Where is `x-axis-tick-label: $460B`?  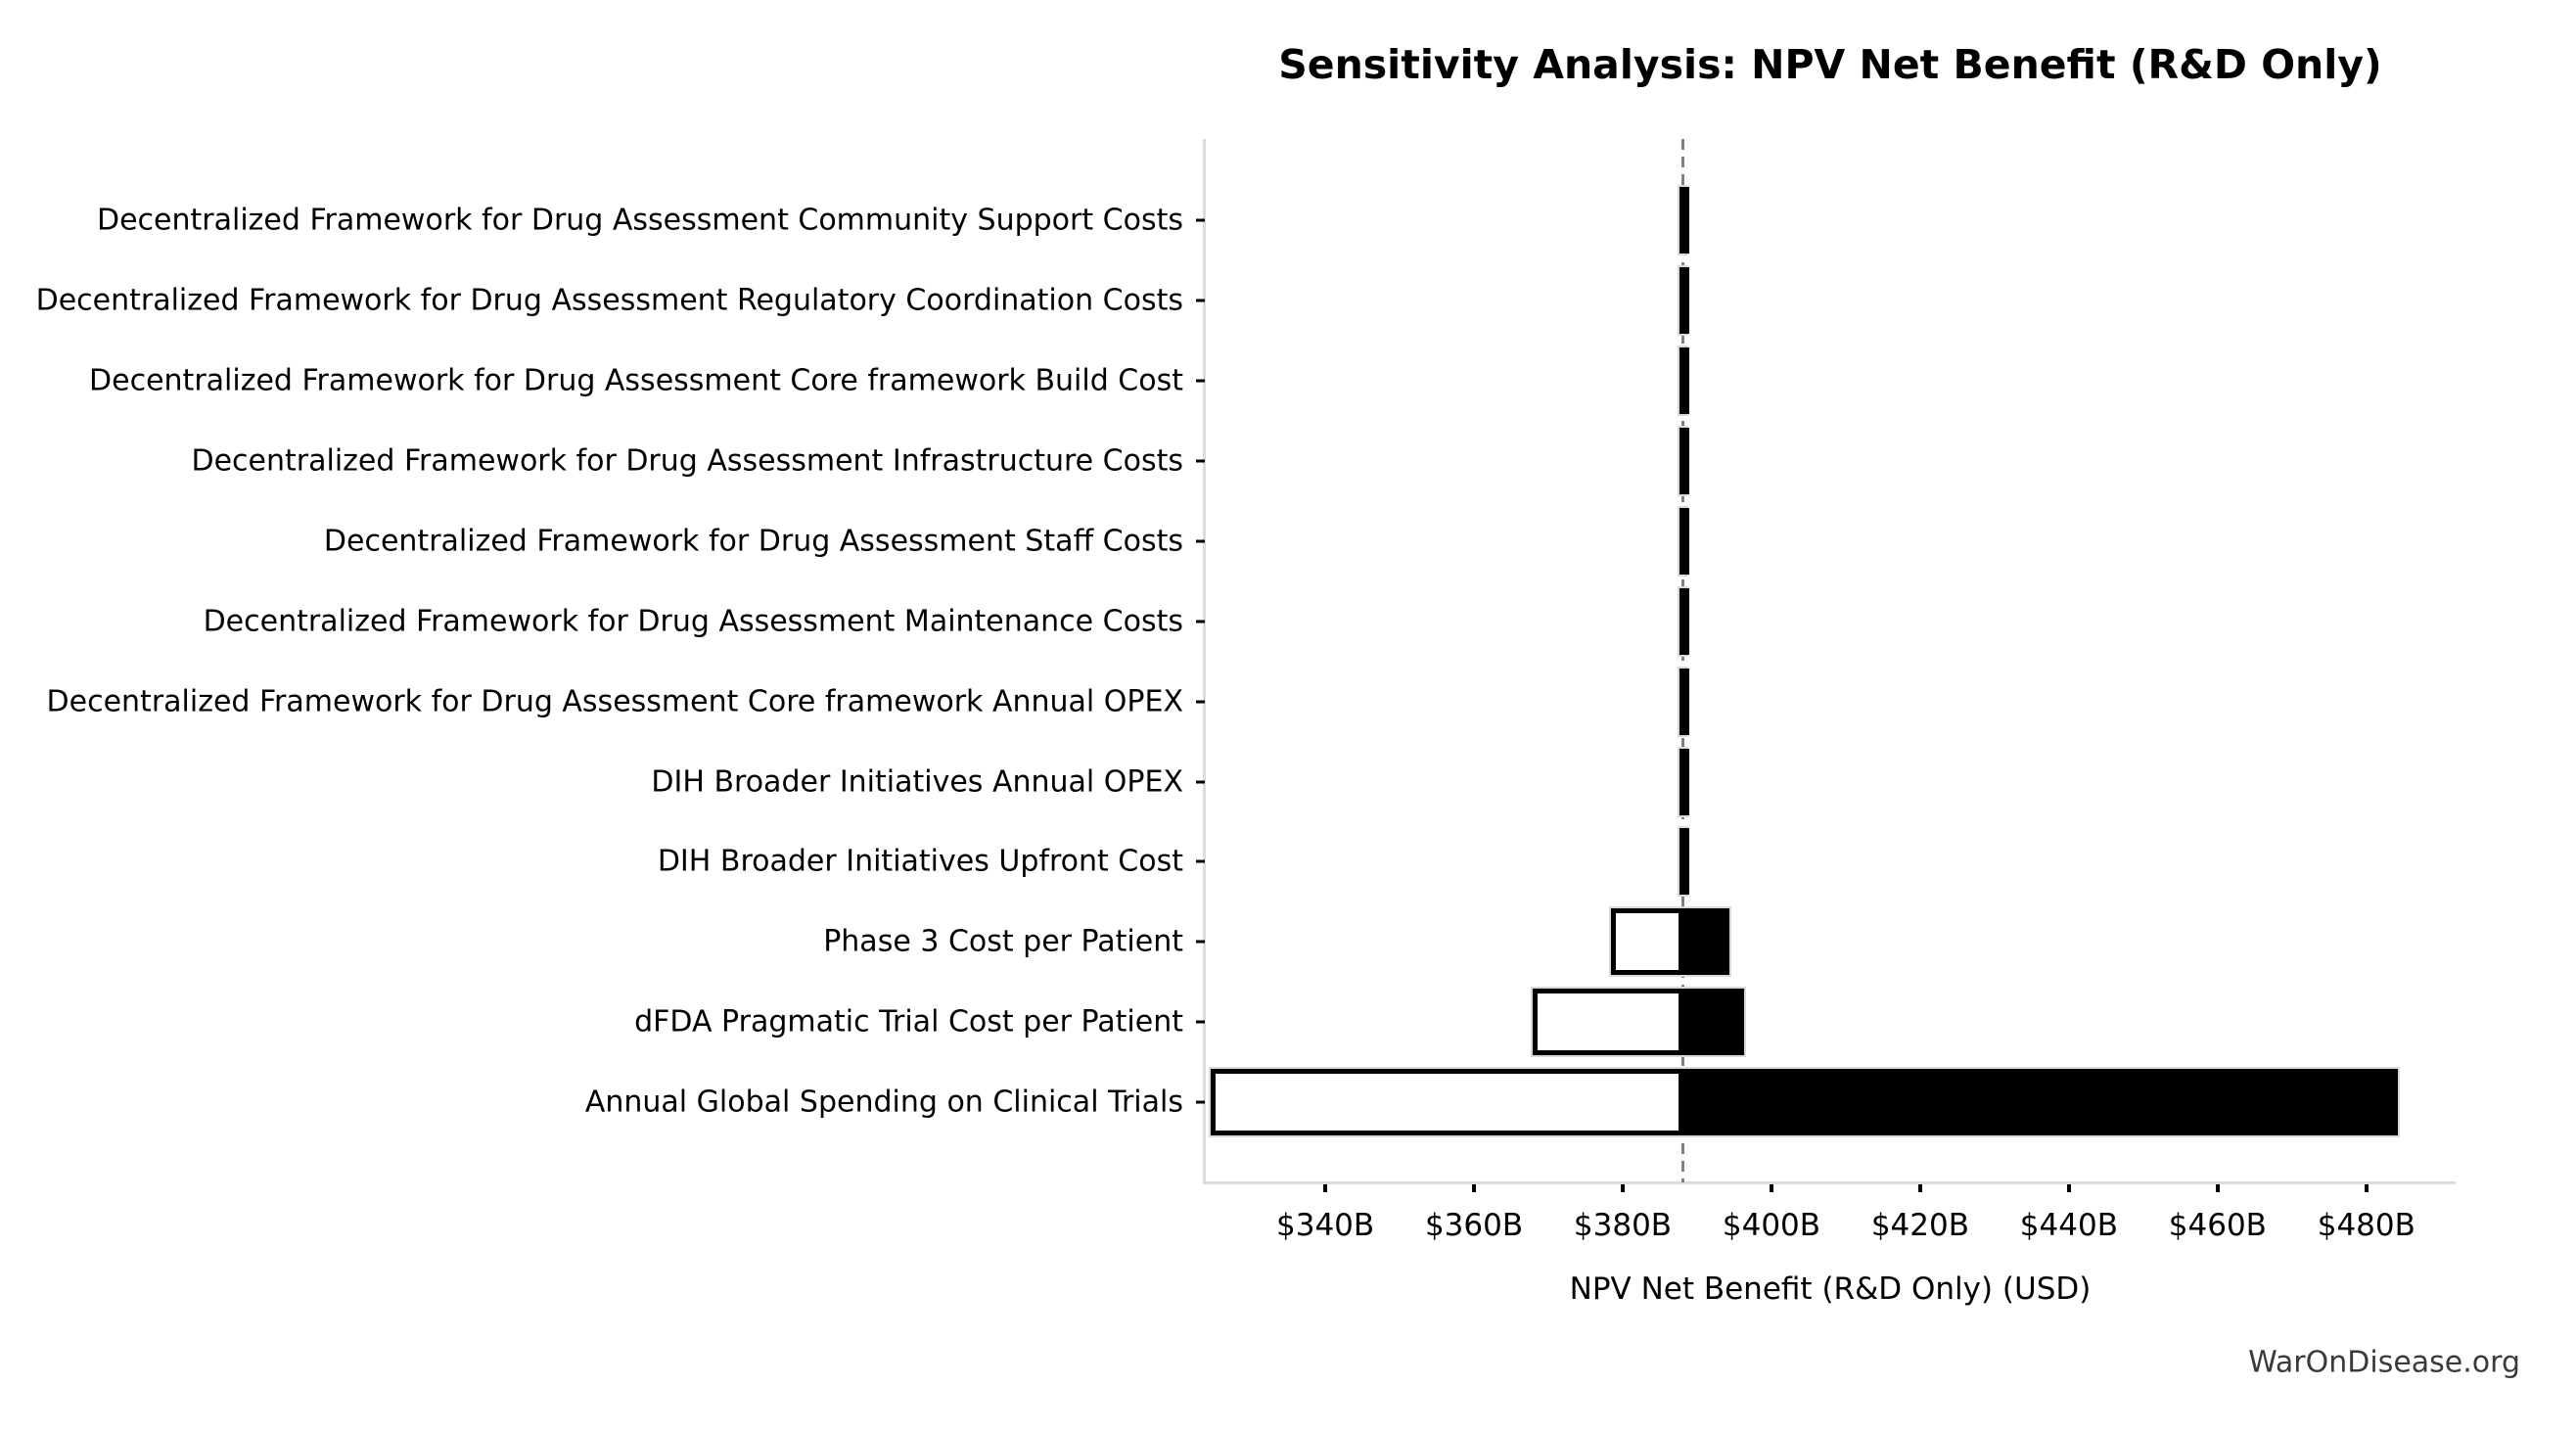
x-axis-tick-label: $460B is located at coordinates (2217, 1225).